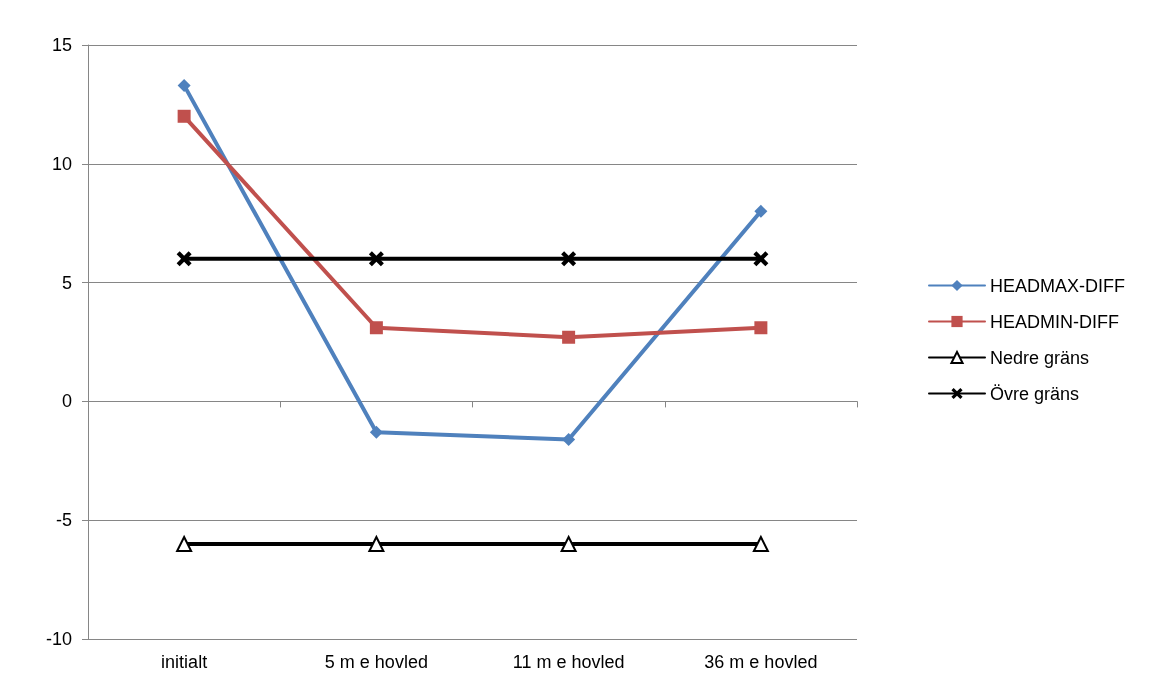 The height and width of the screenshot is (679, 1150). I want to click on y-tick-label: 0, so click(66, 401).